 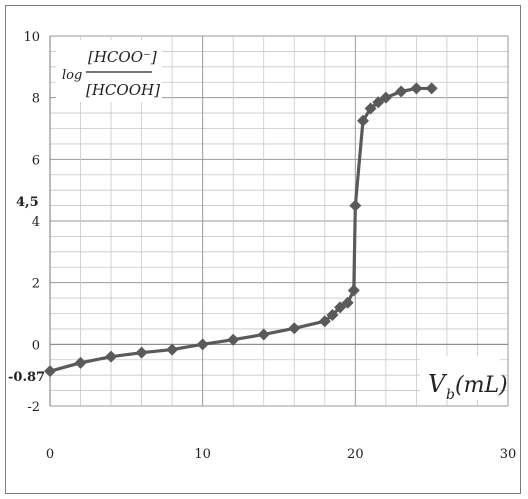 What do you see at coordinates (31, 37) in the screenshot?
I see `y-tick-label: 10` at bounding box center [31, 37].